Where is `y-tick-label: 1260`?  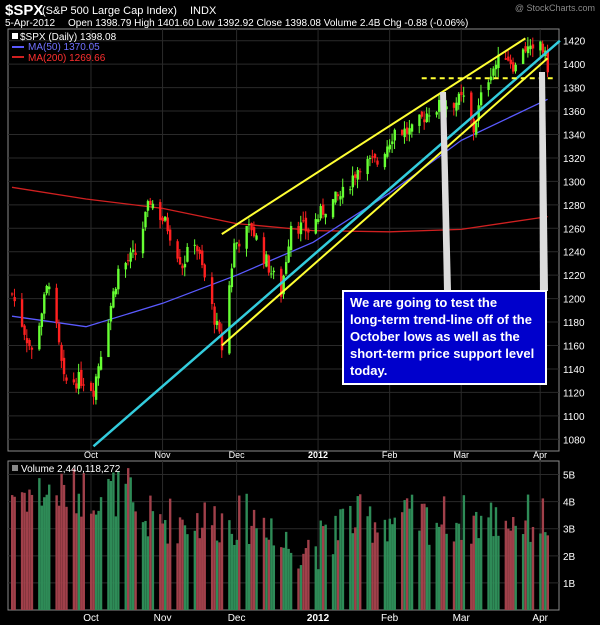
y-tick-label: 1260 is located at coordinates (574, 229).